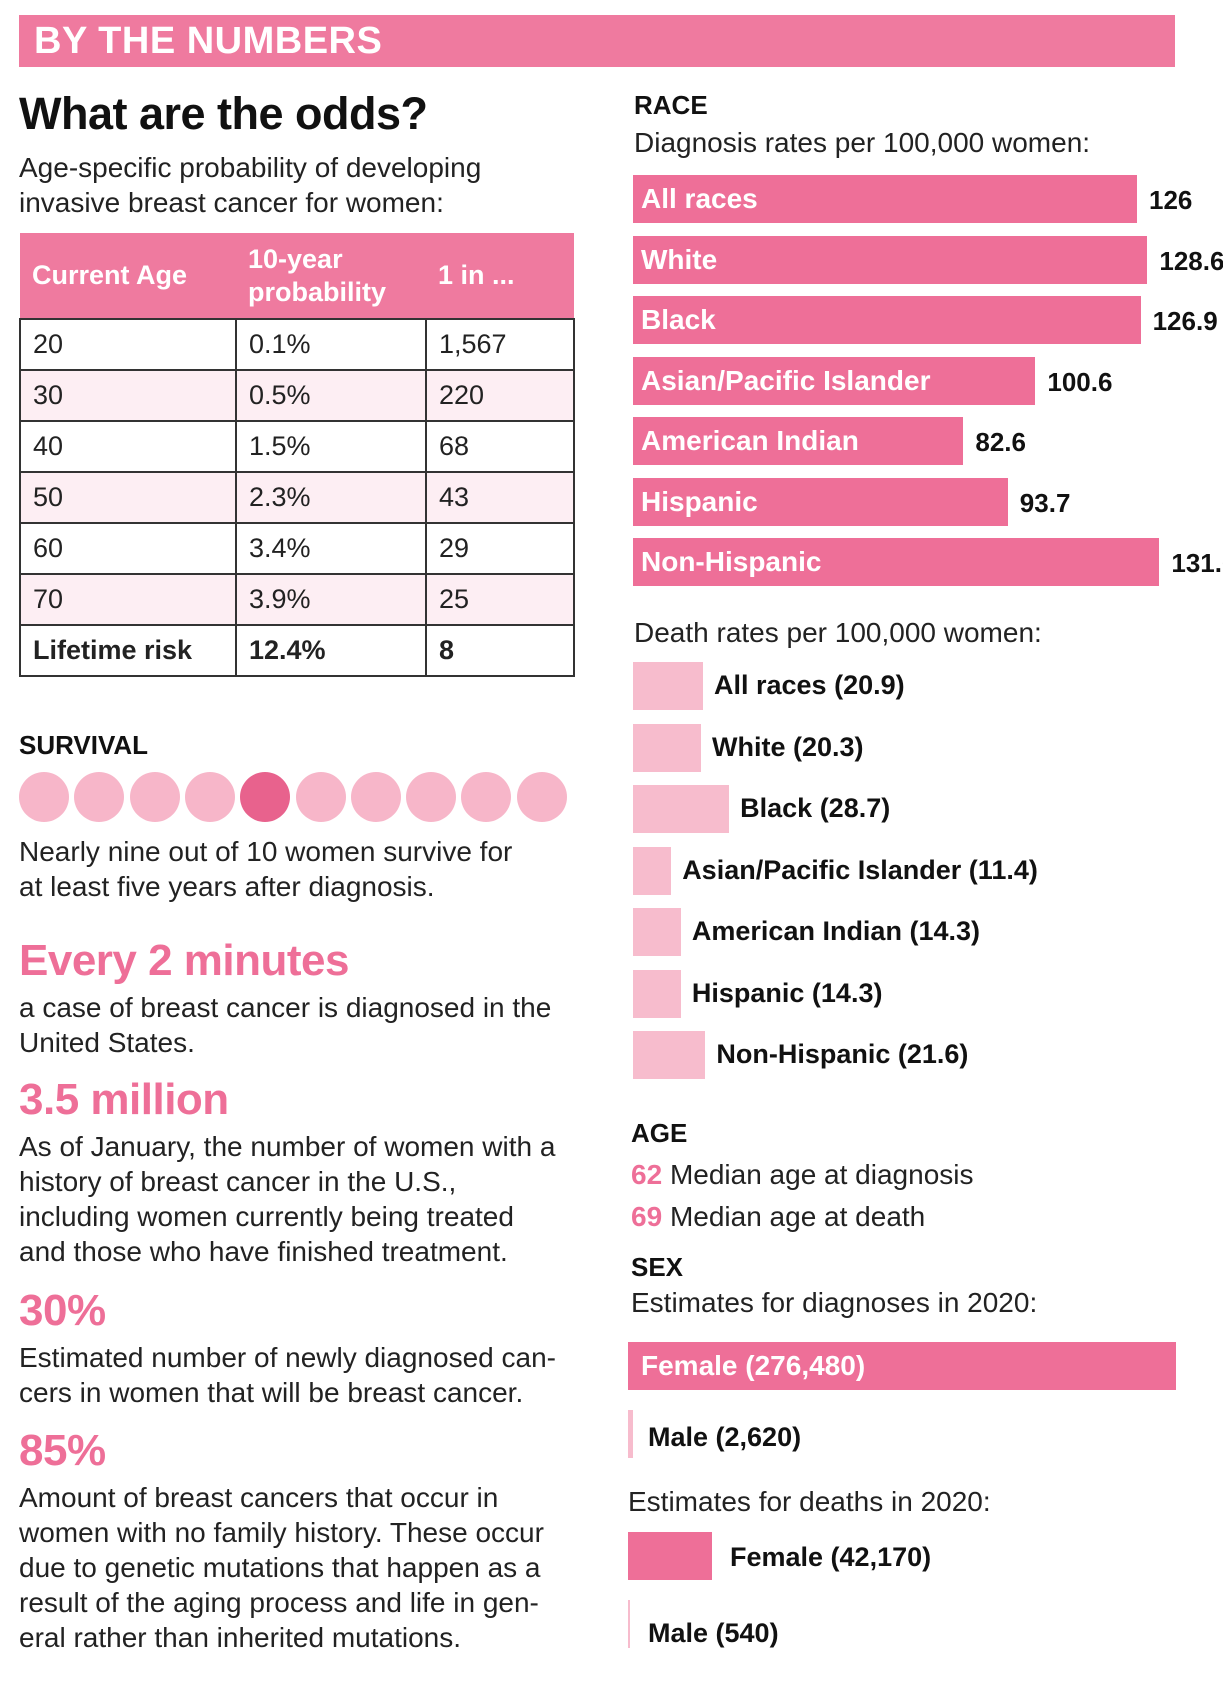 This screenshot has height=1694, width=1223. What do you see at coordinates (500, 650) in the screenshot?
I see `table-cell: 8` at bounding box center [500, 650].